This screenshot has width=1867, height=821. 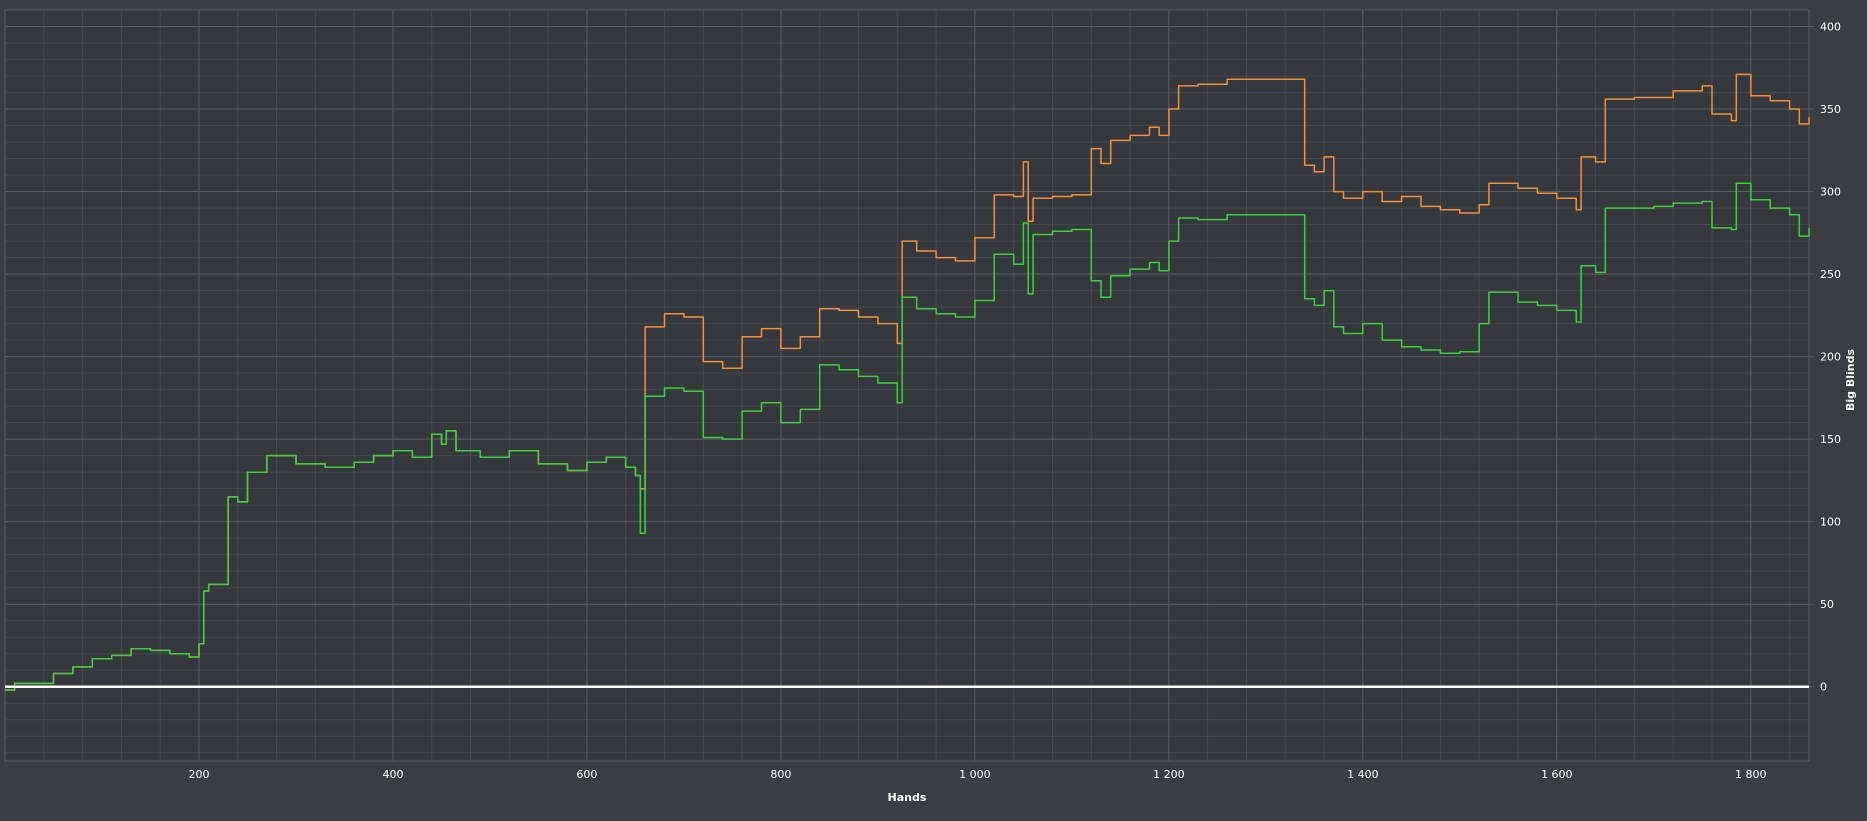 What do you see at coordinates (1830, 439) in the screenshot?
I see `y-tick-label: 150` at bounding box center [1830, 439].